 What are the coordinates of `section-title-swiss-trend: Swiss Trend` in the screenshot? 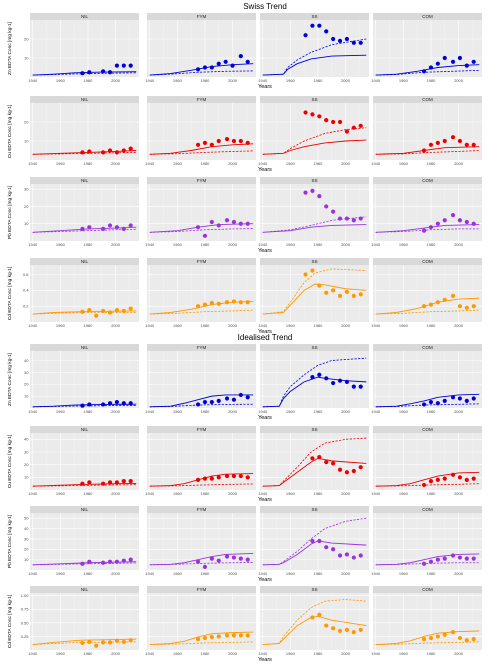 It's located at (265, 6).